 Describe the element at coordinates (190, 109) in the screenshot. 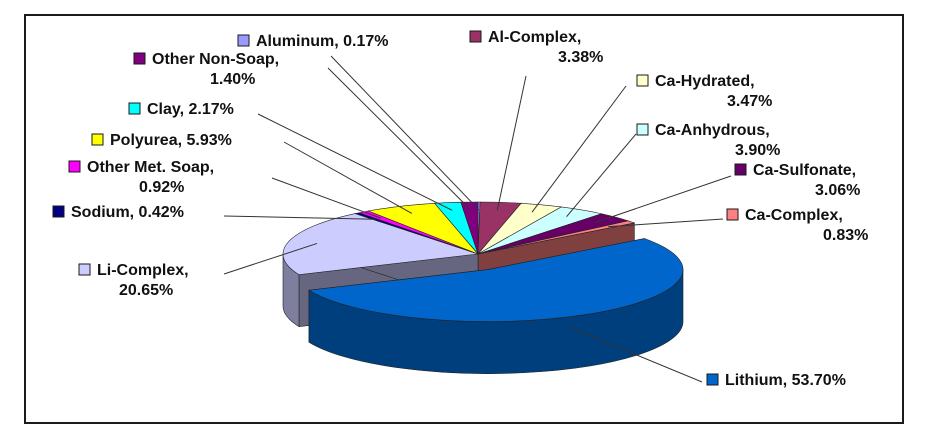

I see `slice-label-clay: Clay, 2.17%` at that location.